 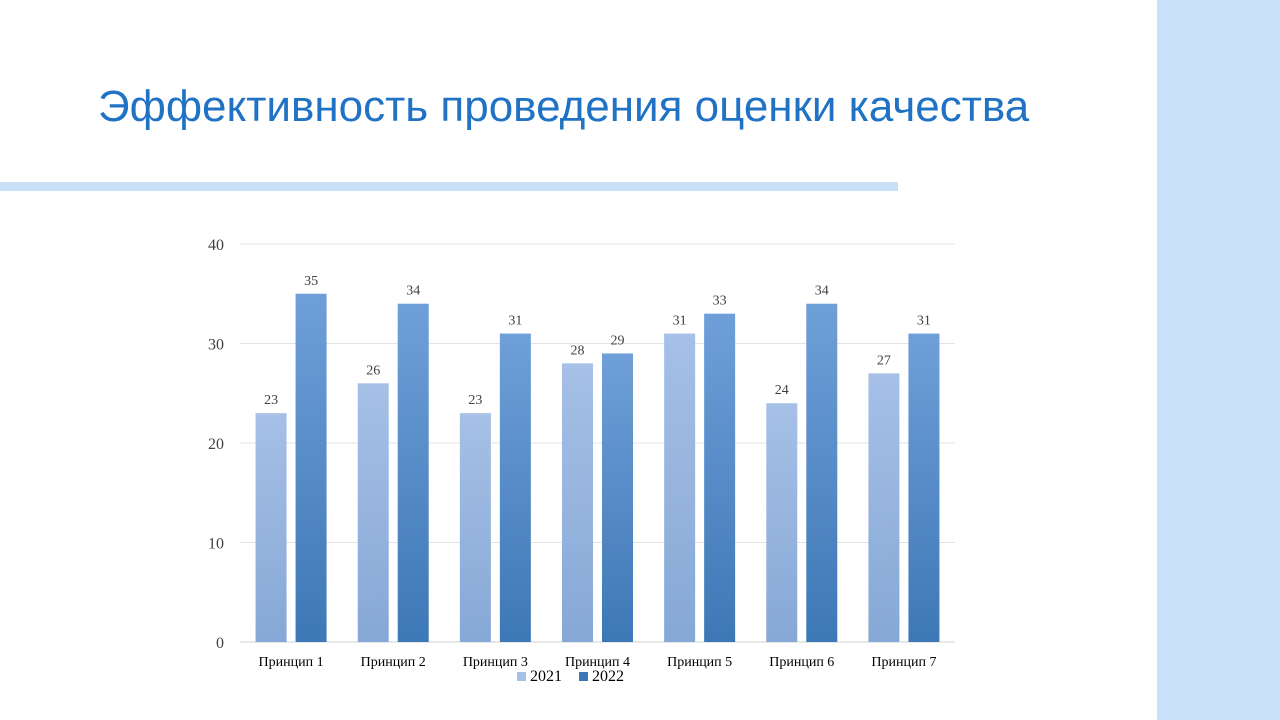 I want to click on data-label: 35, so click(x=311, y=281).